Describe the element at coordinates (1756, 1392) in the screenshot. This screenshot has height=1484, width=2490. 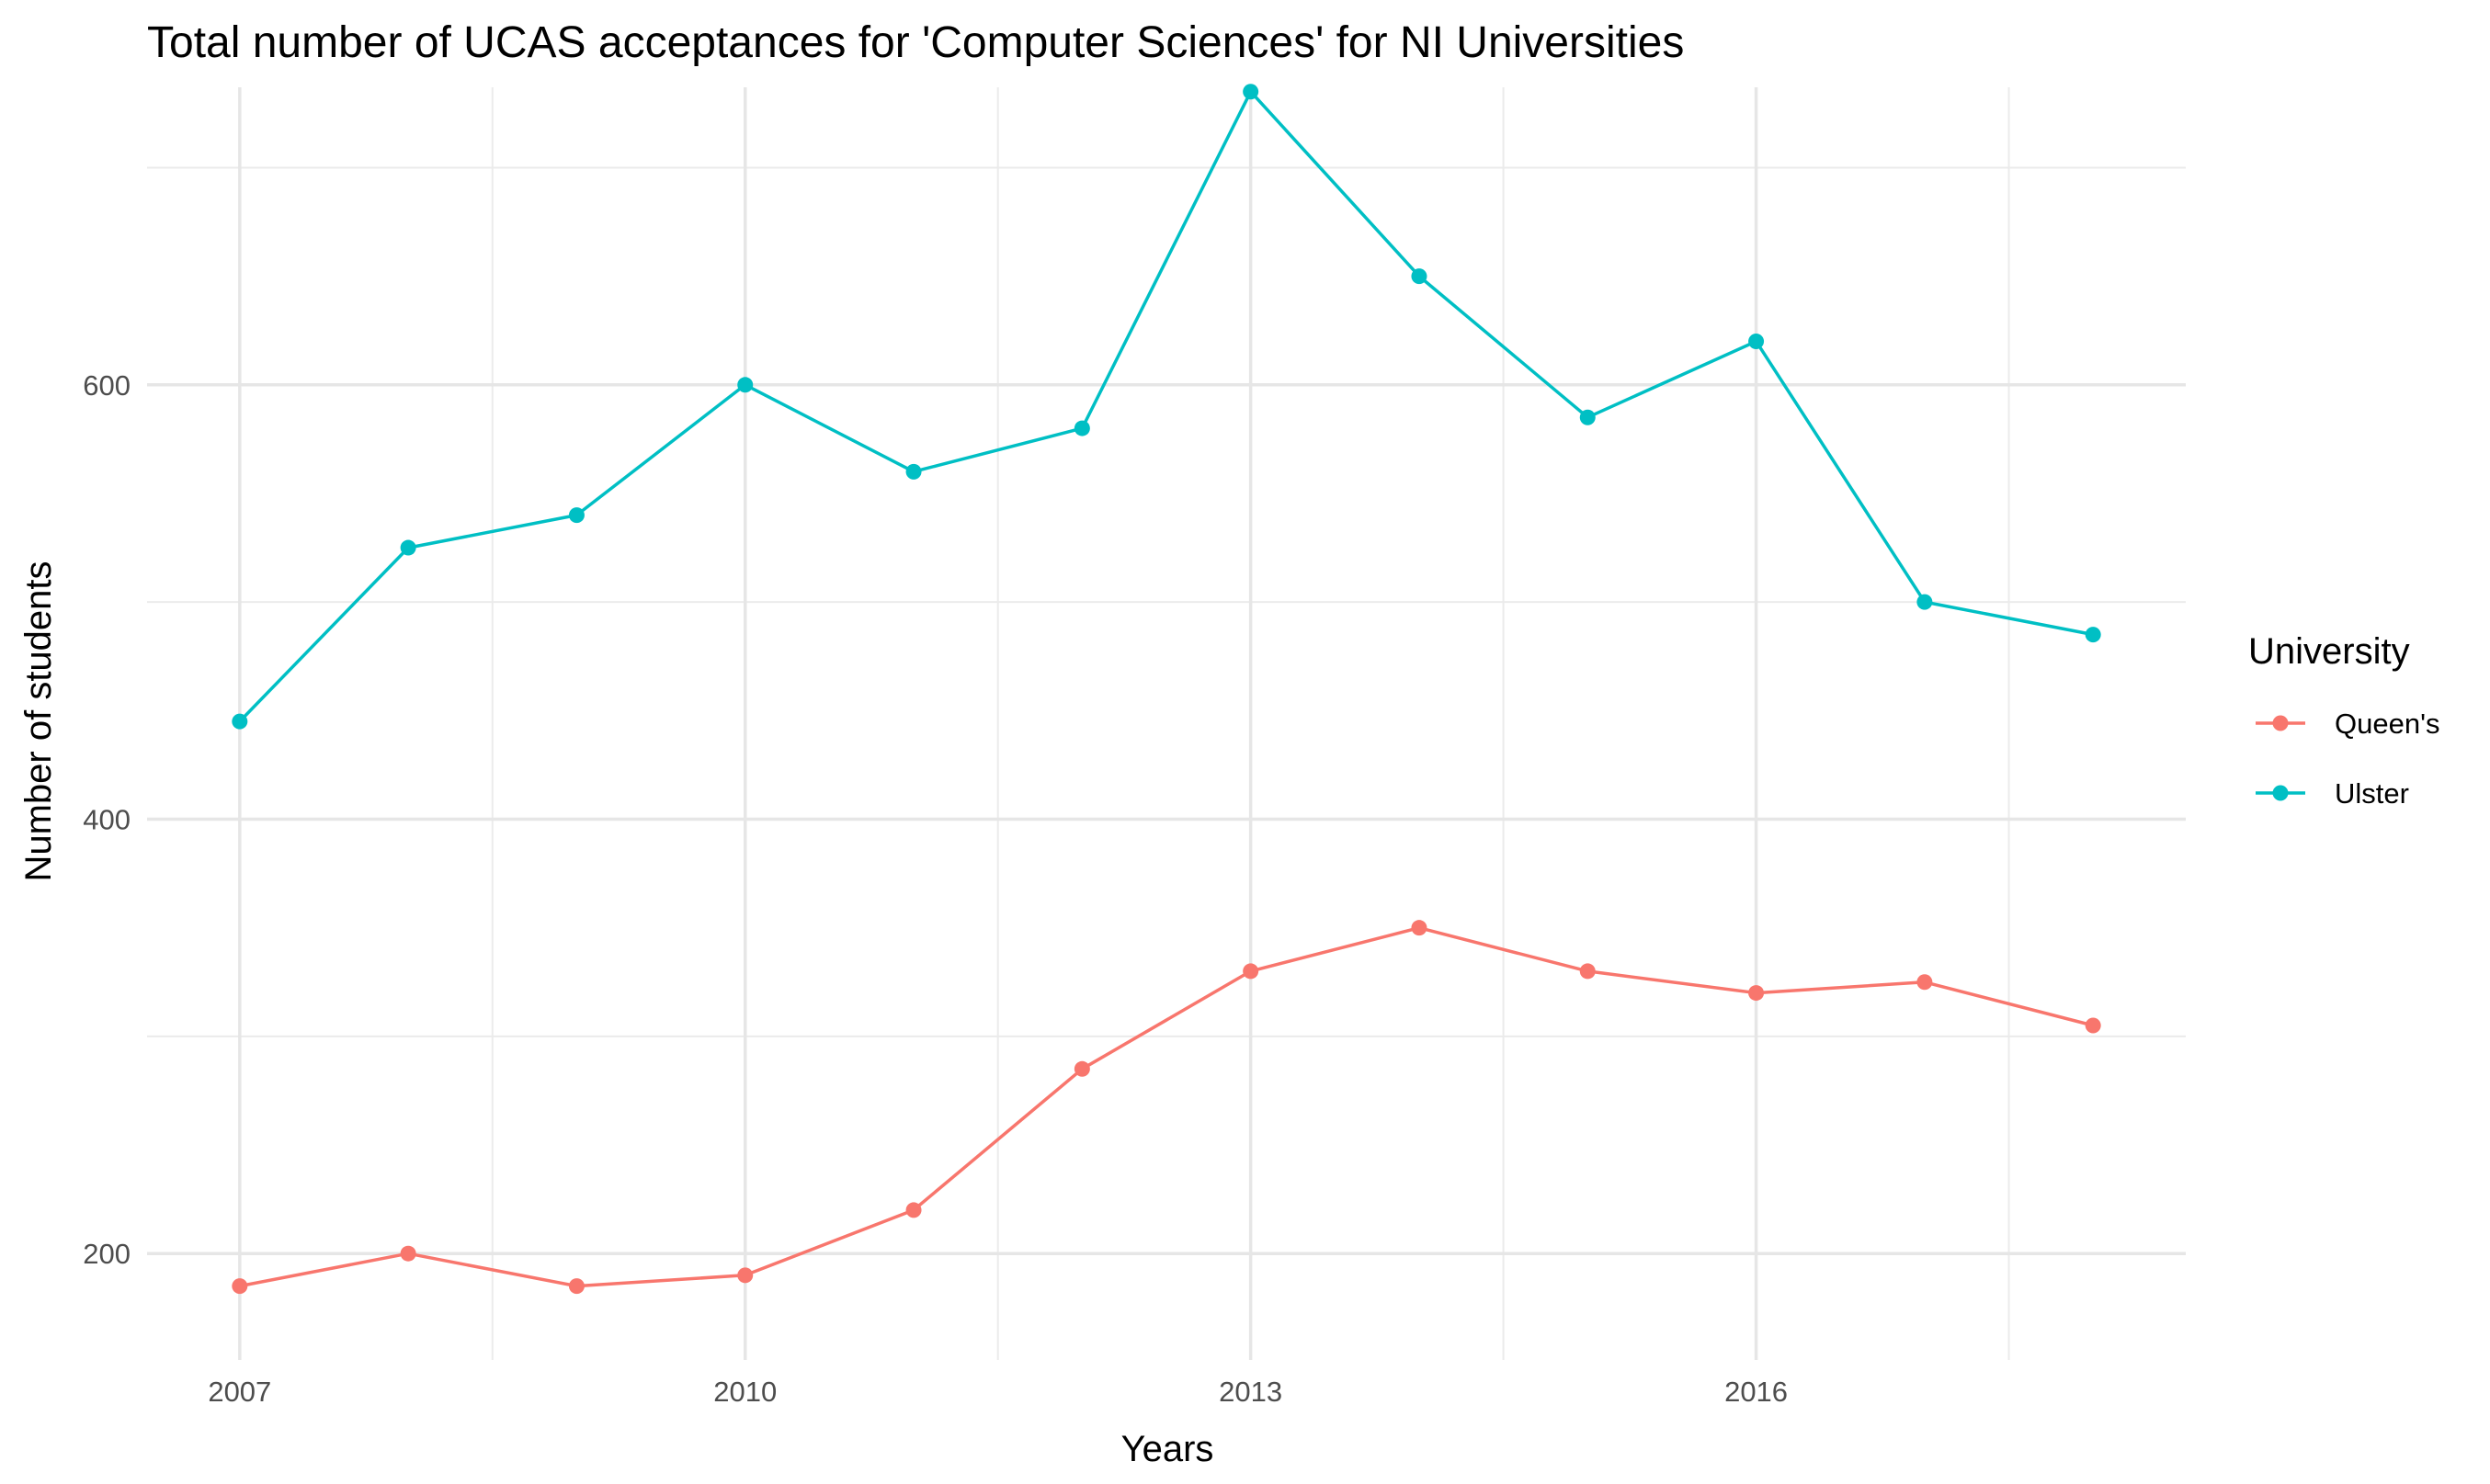
I see `x-tick-label: 2016` at that location.